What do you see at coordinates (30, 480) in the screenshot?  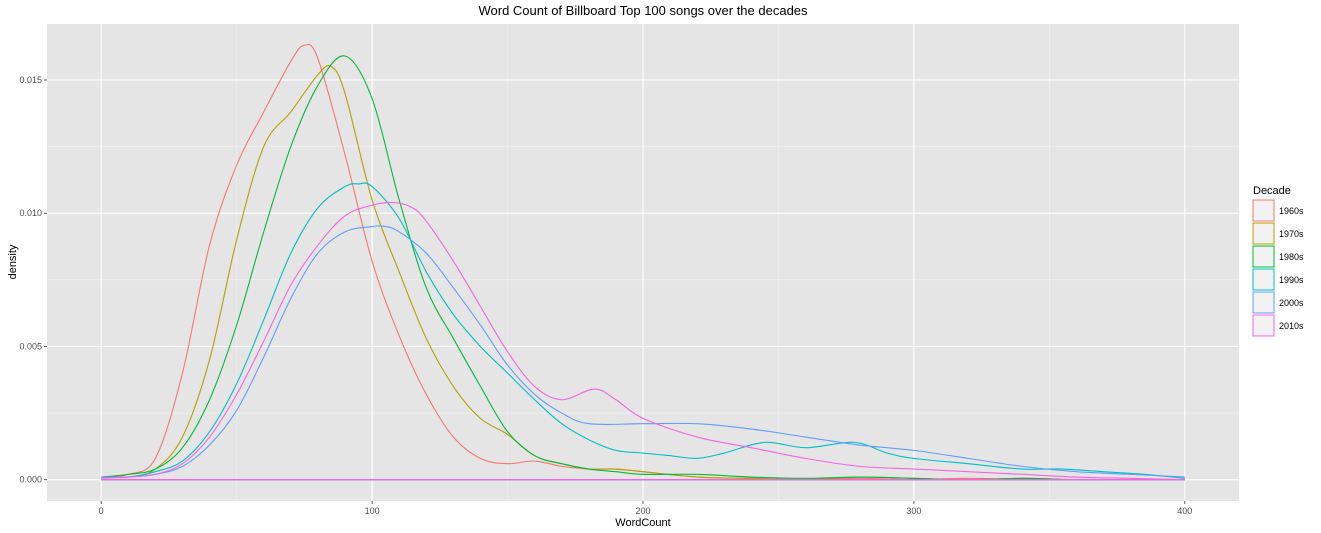 I see `y-tick-label: 0.000` at bounding box center [30, 480].